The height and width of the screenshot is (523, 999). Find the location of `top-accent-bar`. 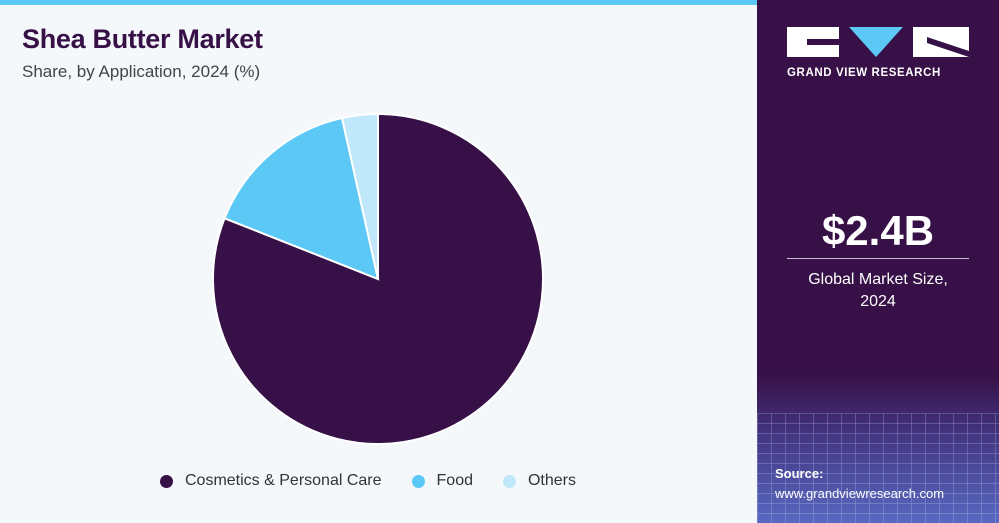

top-accent-bar is located at coordinates (378, 2).